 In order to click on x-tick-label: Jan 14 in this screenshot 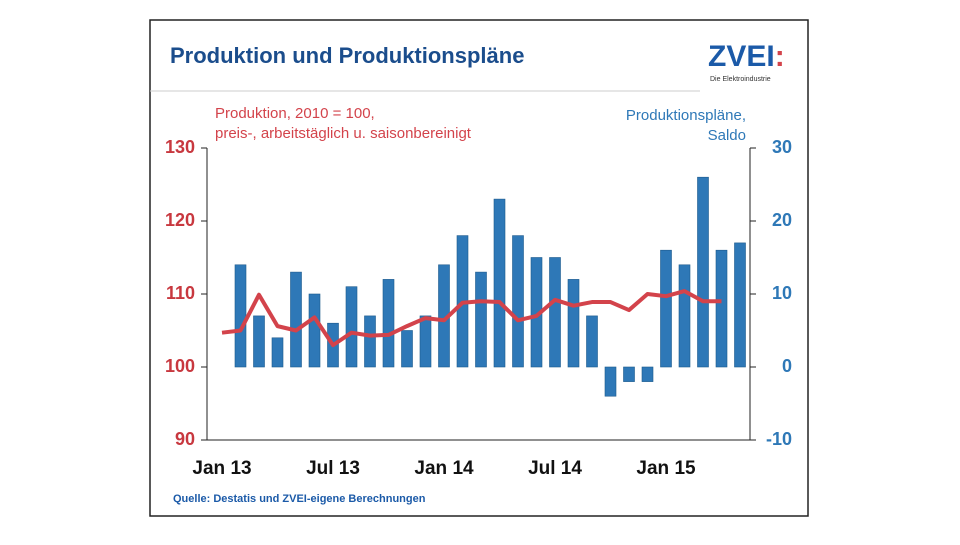, I will do `click(444, 468)`.